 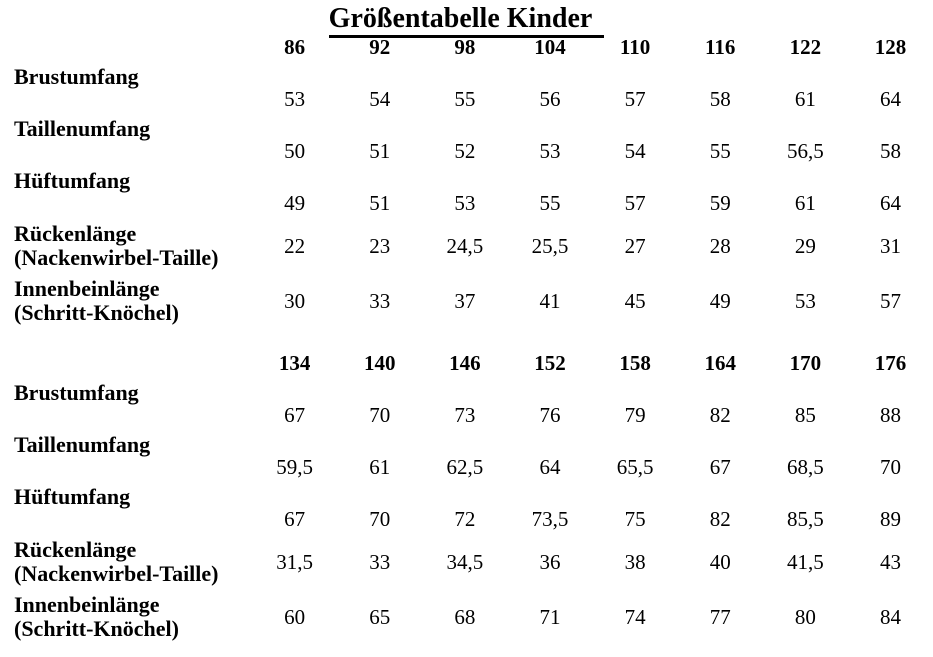 I want to click on measurement-value-cell: 52, so click(x=465, y=151).